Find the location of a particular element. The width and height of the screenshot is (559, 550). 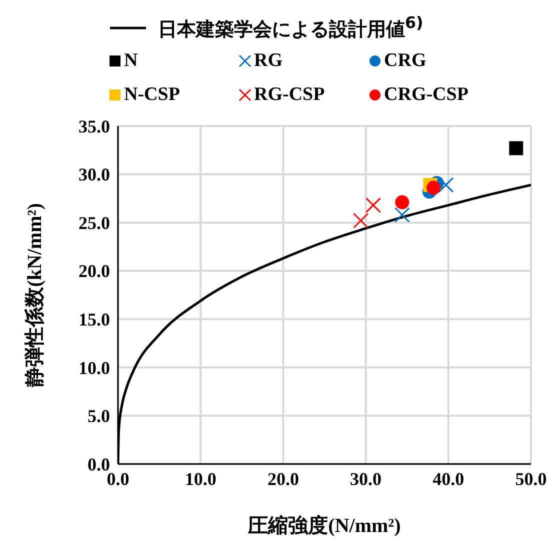

x-tick-label: 30.0 is located at coordinates (366, 478).